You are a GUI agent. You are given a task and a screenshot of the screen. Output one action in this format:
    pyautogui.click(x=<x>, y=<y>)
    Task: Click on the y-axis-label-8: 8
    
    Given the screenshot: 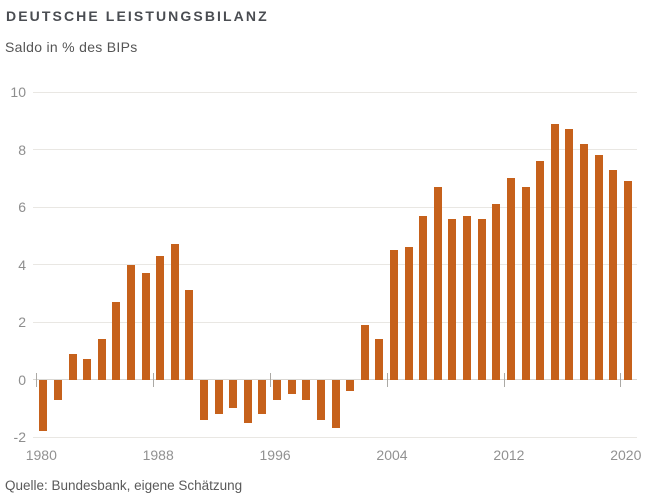 What is the action you would take?
    pyautogui.click(x=22, y=149)
    